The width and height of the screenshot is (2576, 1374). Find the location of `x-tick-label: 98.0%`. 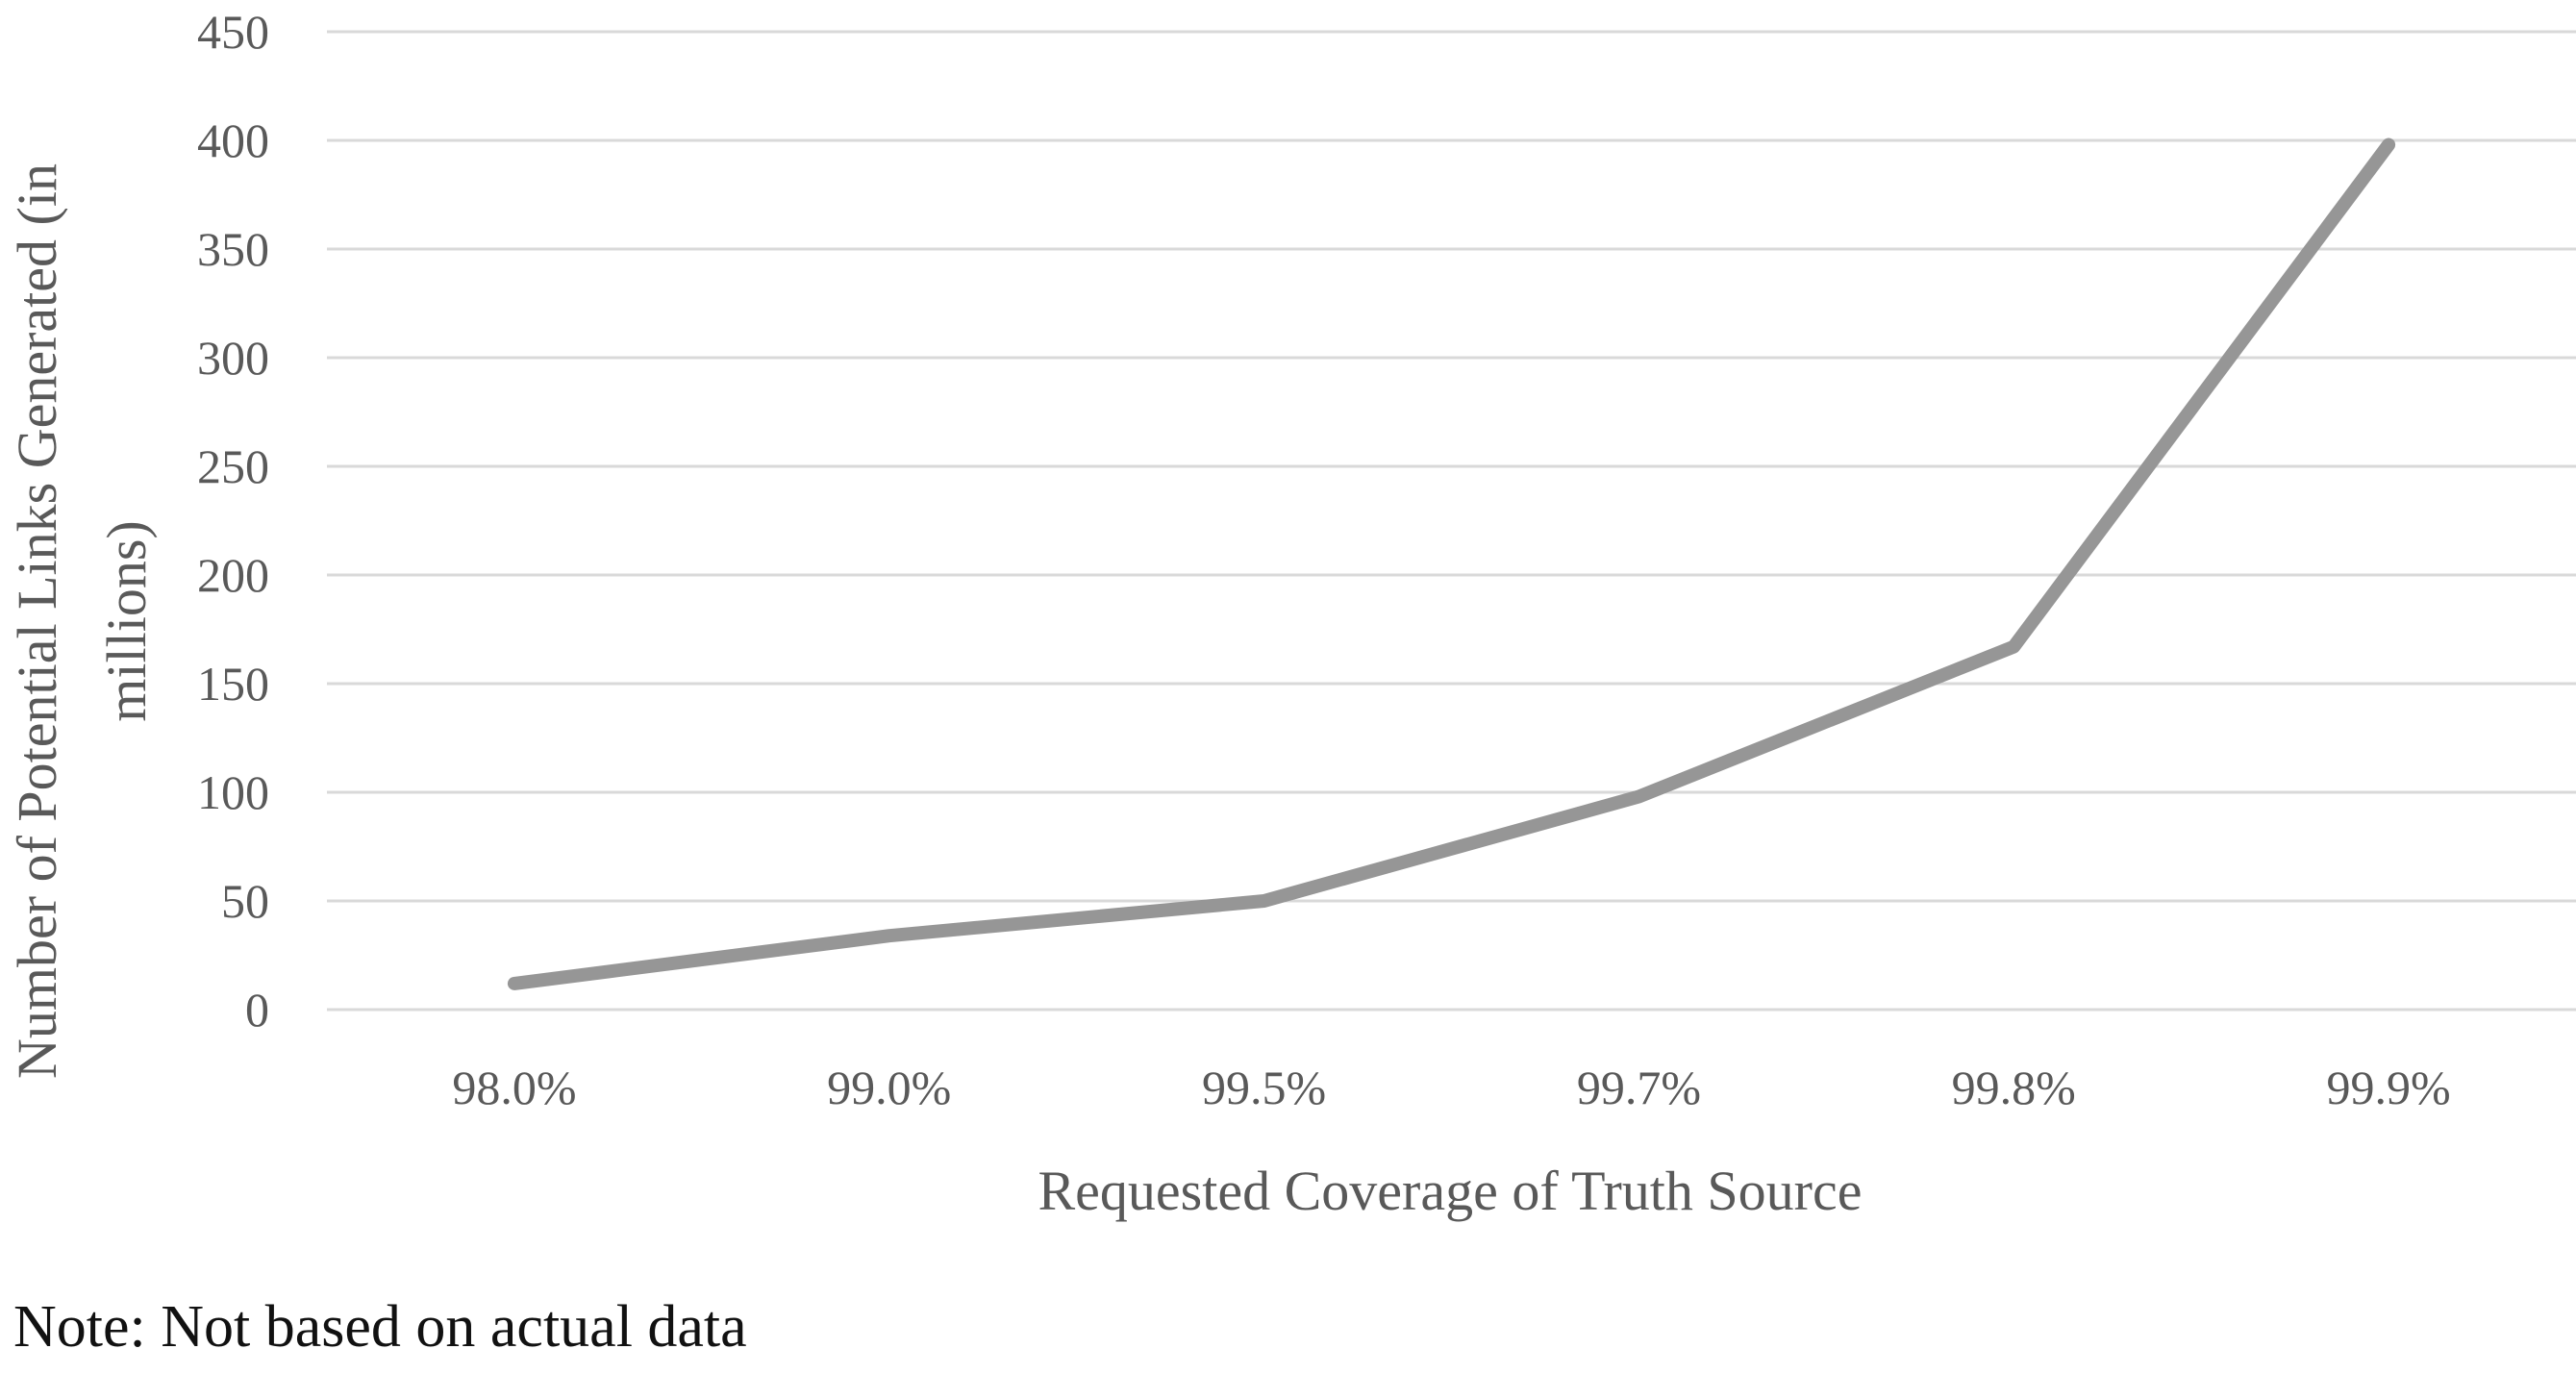

x-tick-label: 98.0% is located at coordinates (514, 1087).